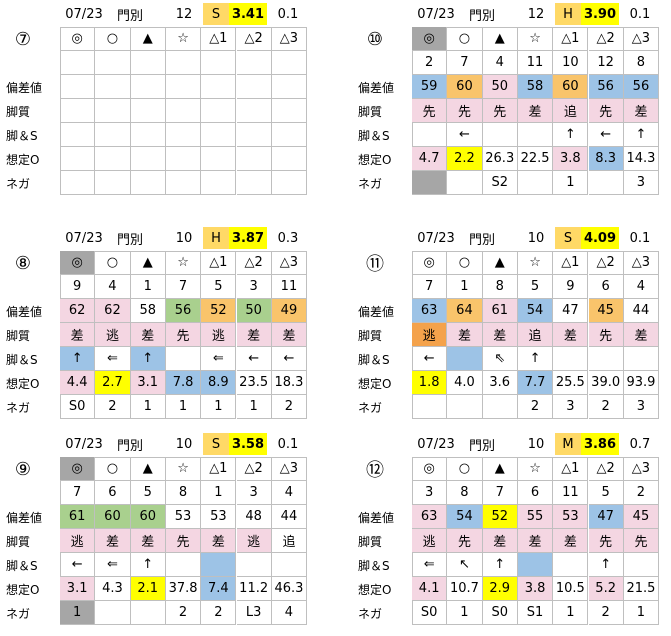 The width and height of the screenshot is (671, 636). Describe the element at coordinates (606, 87) in the screenshot. I see `cell: 56` at that location.